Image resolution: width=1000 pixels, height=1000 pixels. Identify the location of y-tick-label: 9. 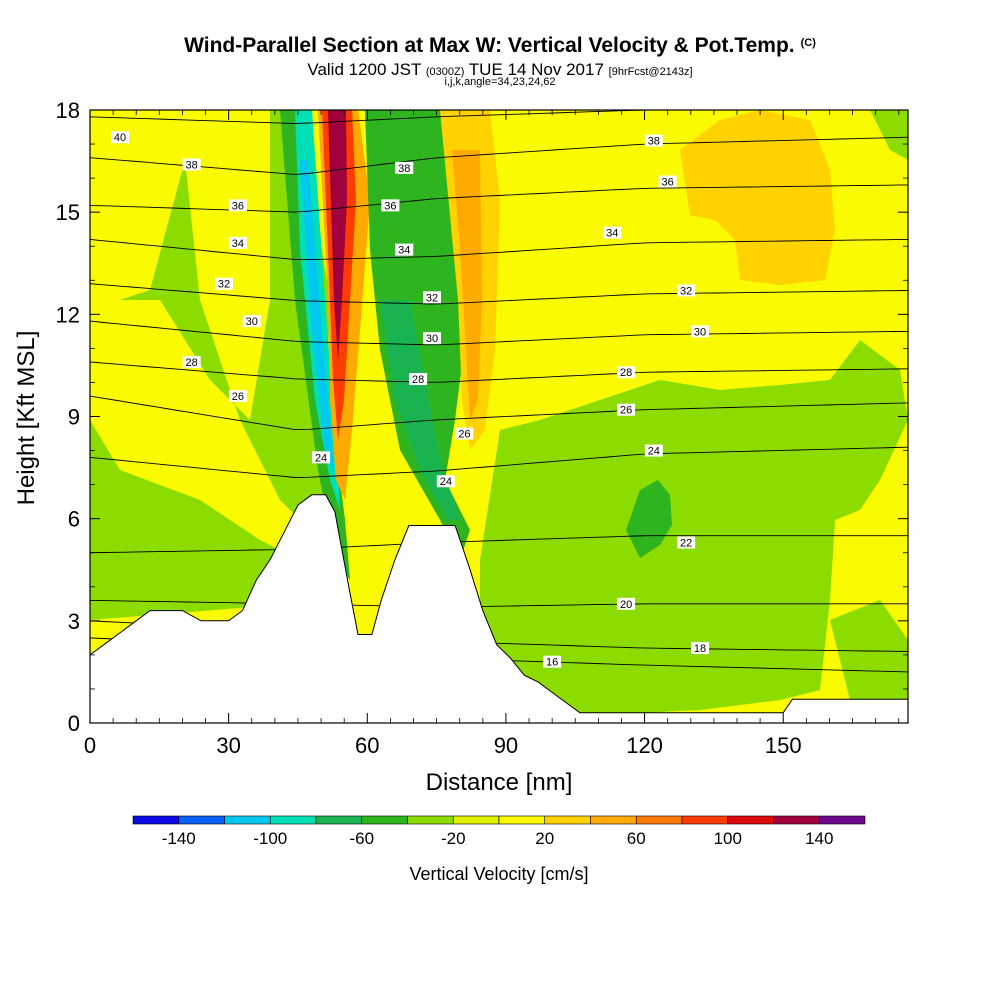
(74, 417).